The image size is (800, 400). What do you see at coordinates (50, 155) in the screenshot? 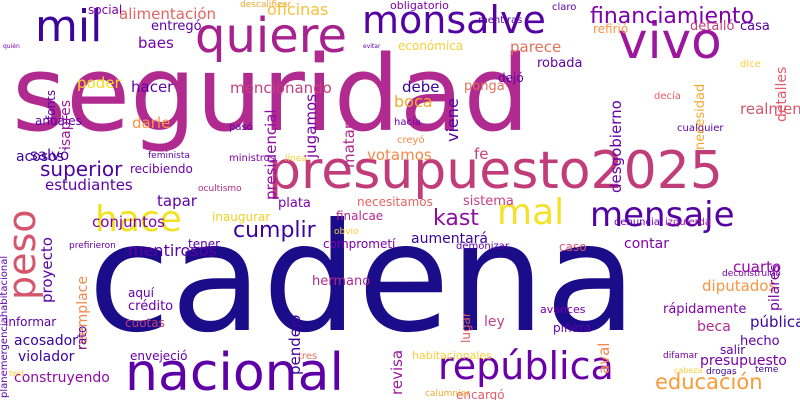
I see `word: salvó` at bounding box center [50, 155].